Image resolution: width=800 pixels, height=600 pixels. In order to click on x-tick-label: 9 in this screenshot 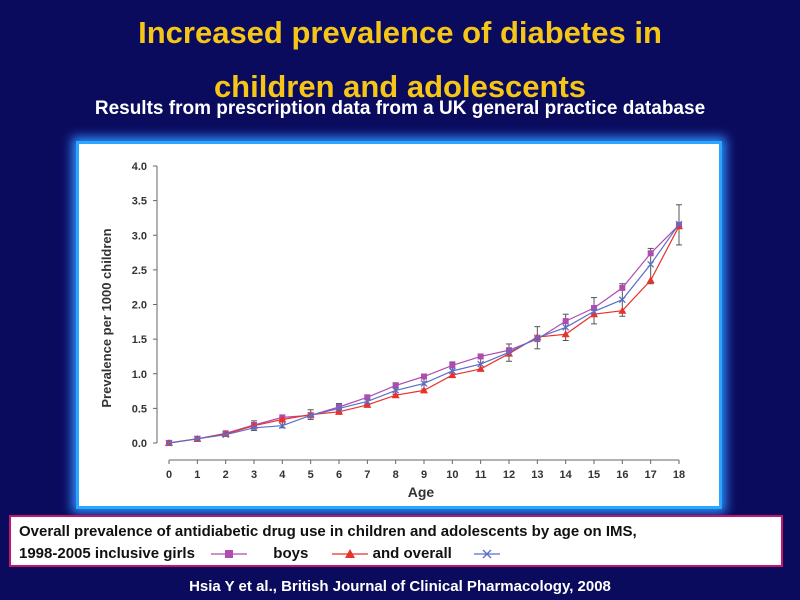, I will do `click(424, 475)`.